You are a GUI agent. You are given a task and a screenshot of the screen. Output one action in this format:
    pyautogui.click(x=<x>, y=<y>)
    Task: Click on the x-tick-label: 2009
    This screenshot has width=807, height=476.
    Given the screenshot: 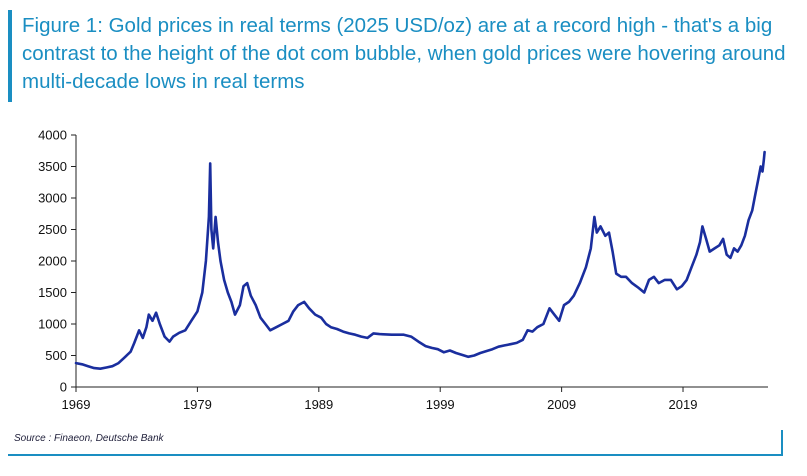 What is the action you would take?
    pyautogui.click(x=561, y=404)
    